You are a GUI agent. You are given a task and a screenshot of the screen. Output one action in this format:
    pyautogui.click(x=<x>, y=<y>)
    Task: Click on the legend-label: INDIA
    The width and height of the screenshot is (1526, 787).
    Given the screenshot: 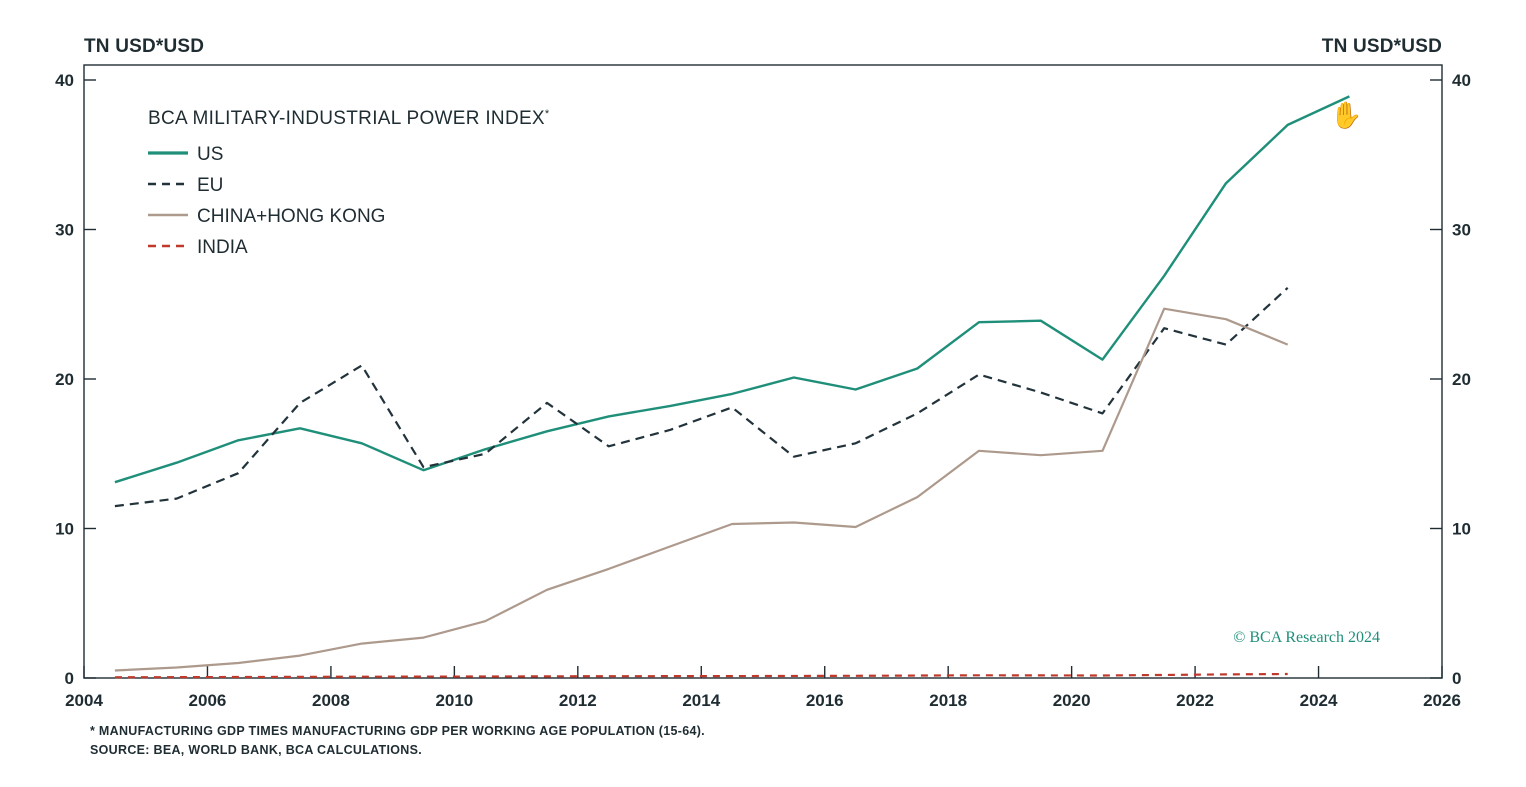 What is the action you would take?
    pyautogui.click(x=222, y=247)
    